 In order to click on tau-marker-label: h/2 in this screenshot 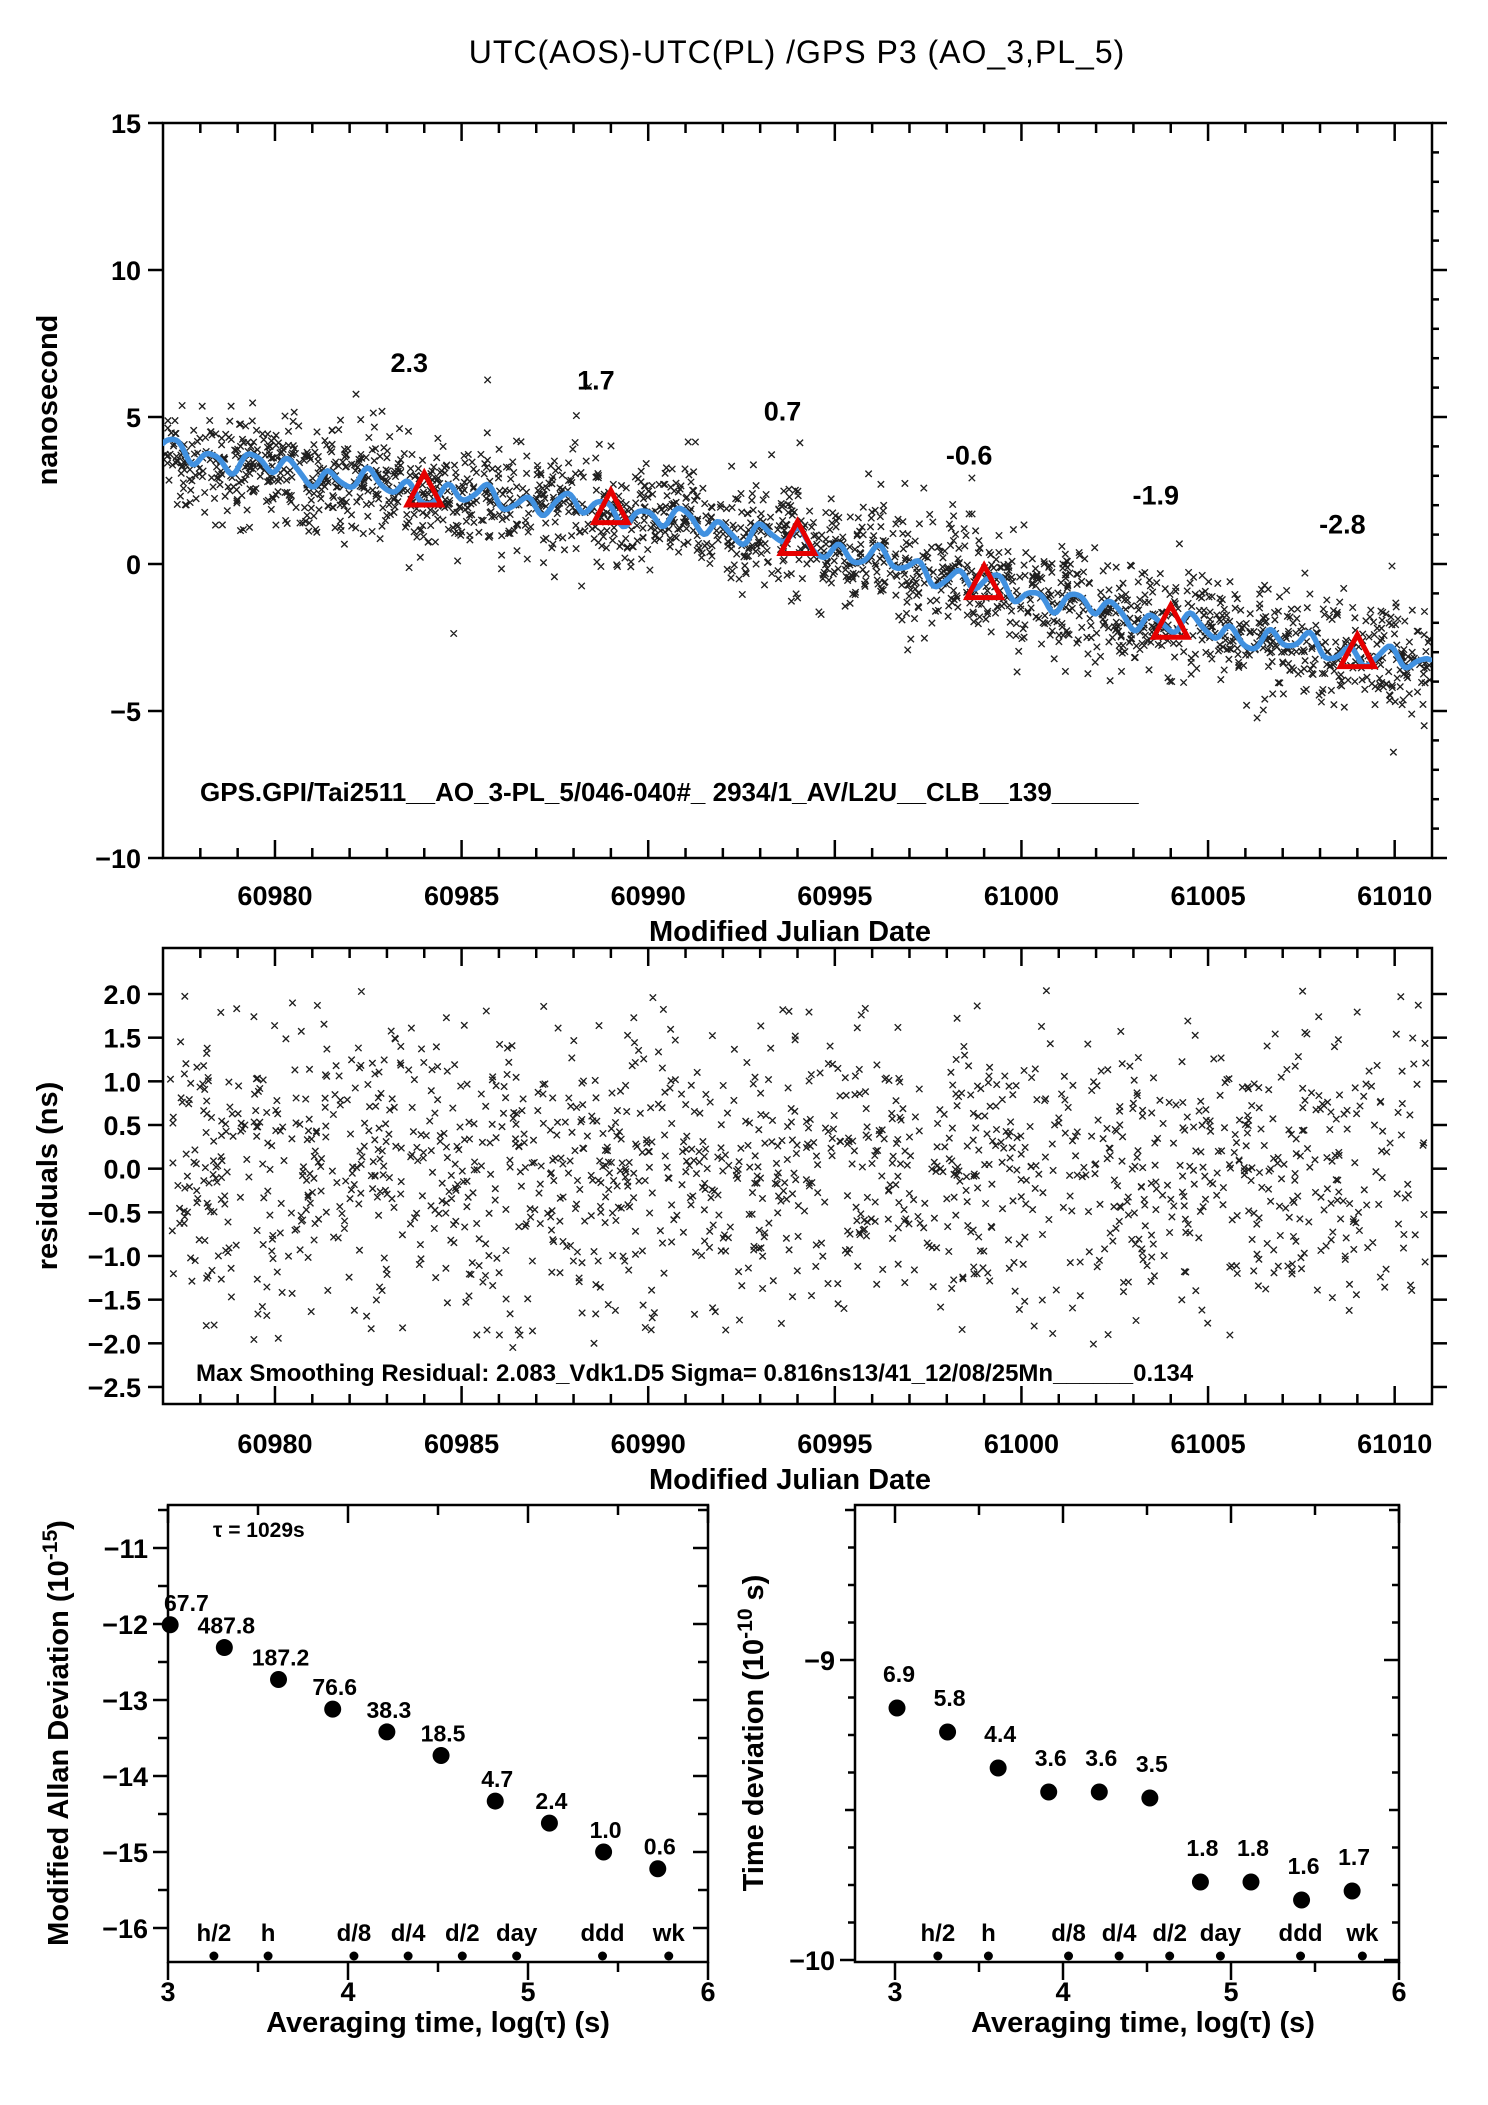, I will do `click(937, 1933)`.